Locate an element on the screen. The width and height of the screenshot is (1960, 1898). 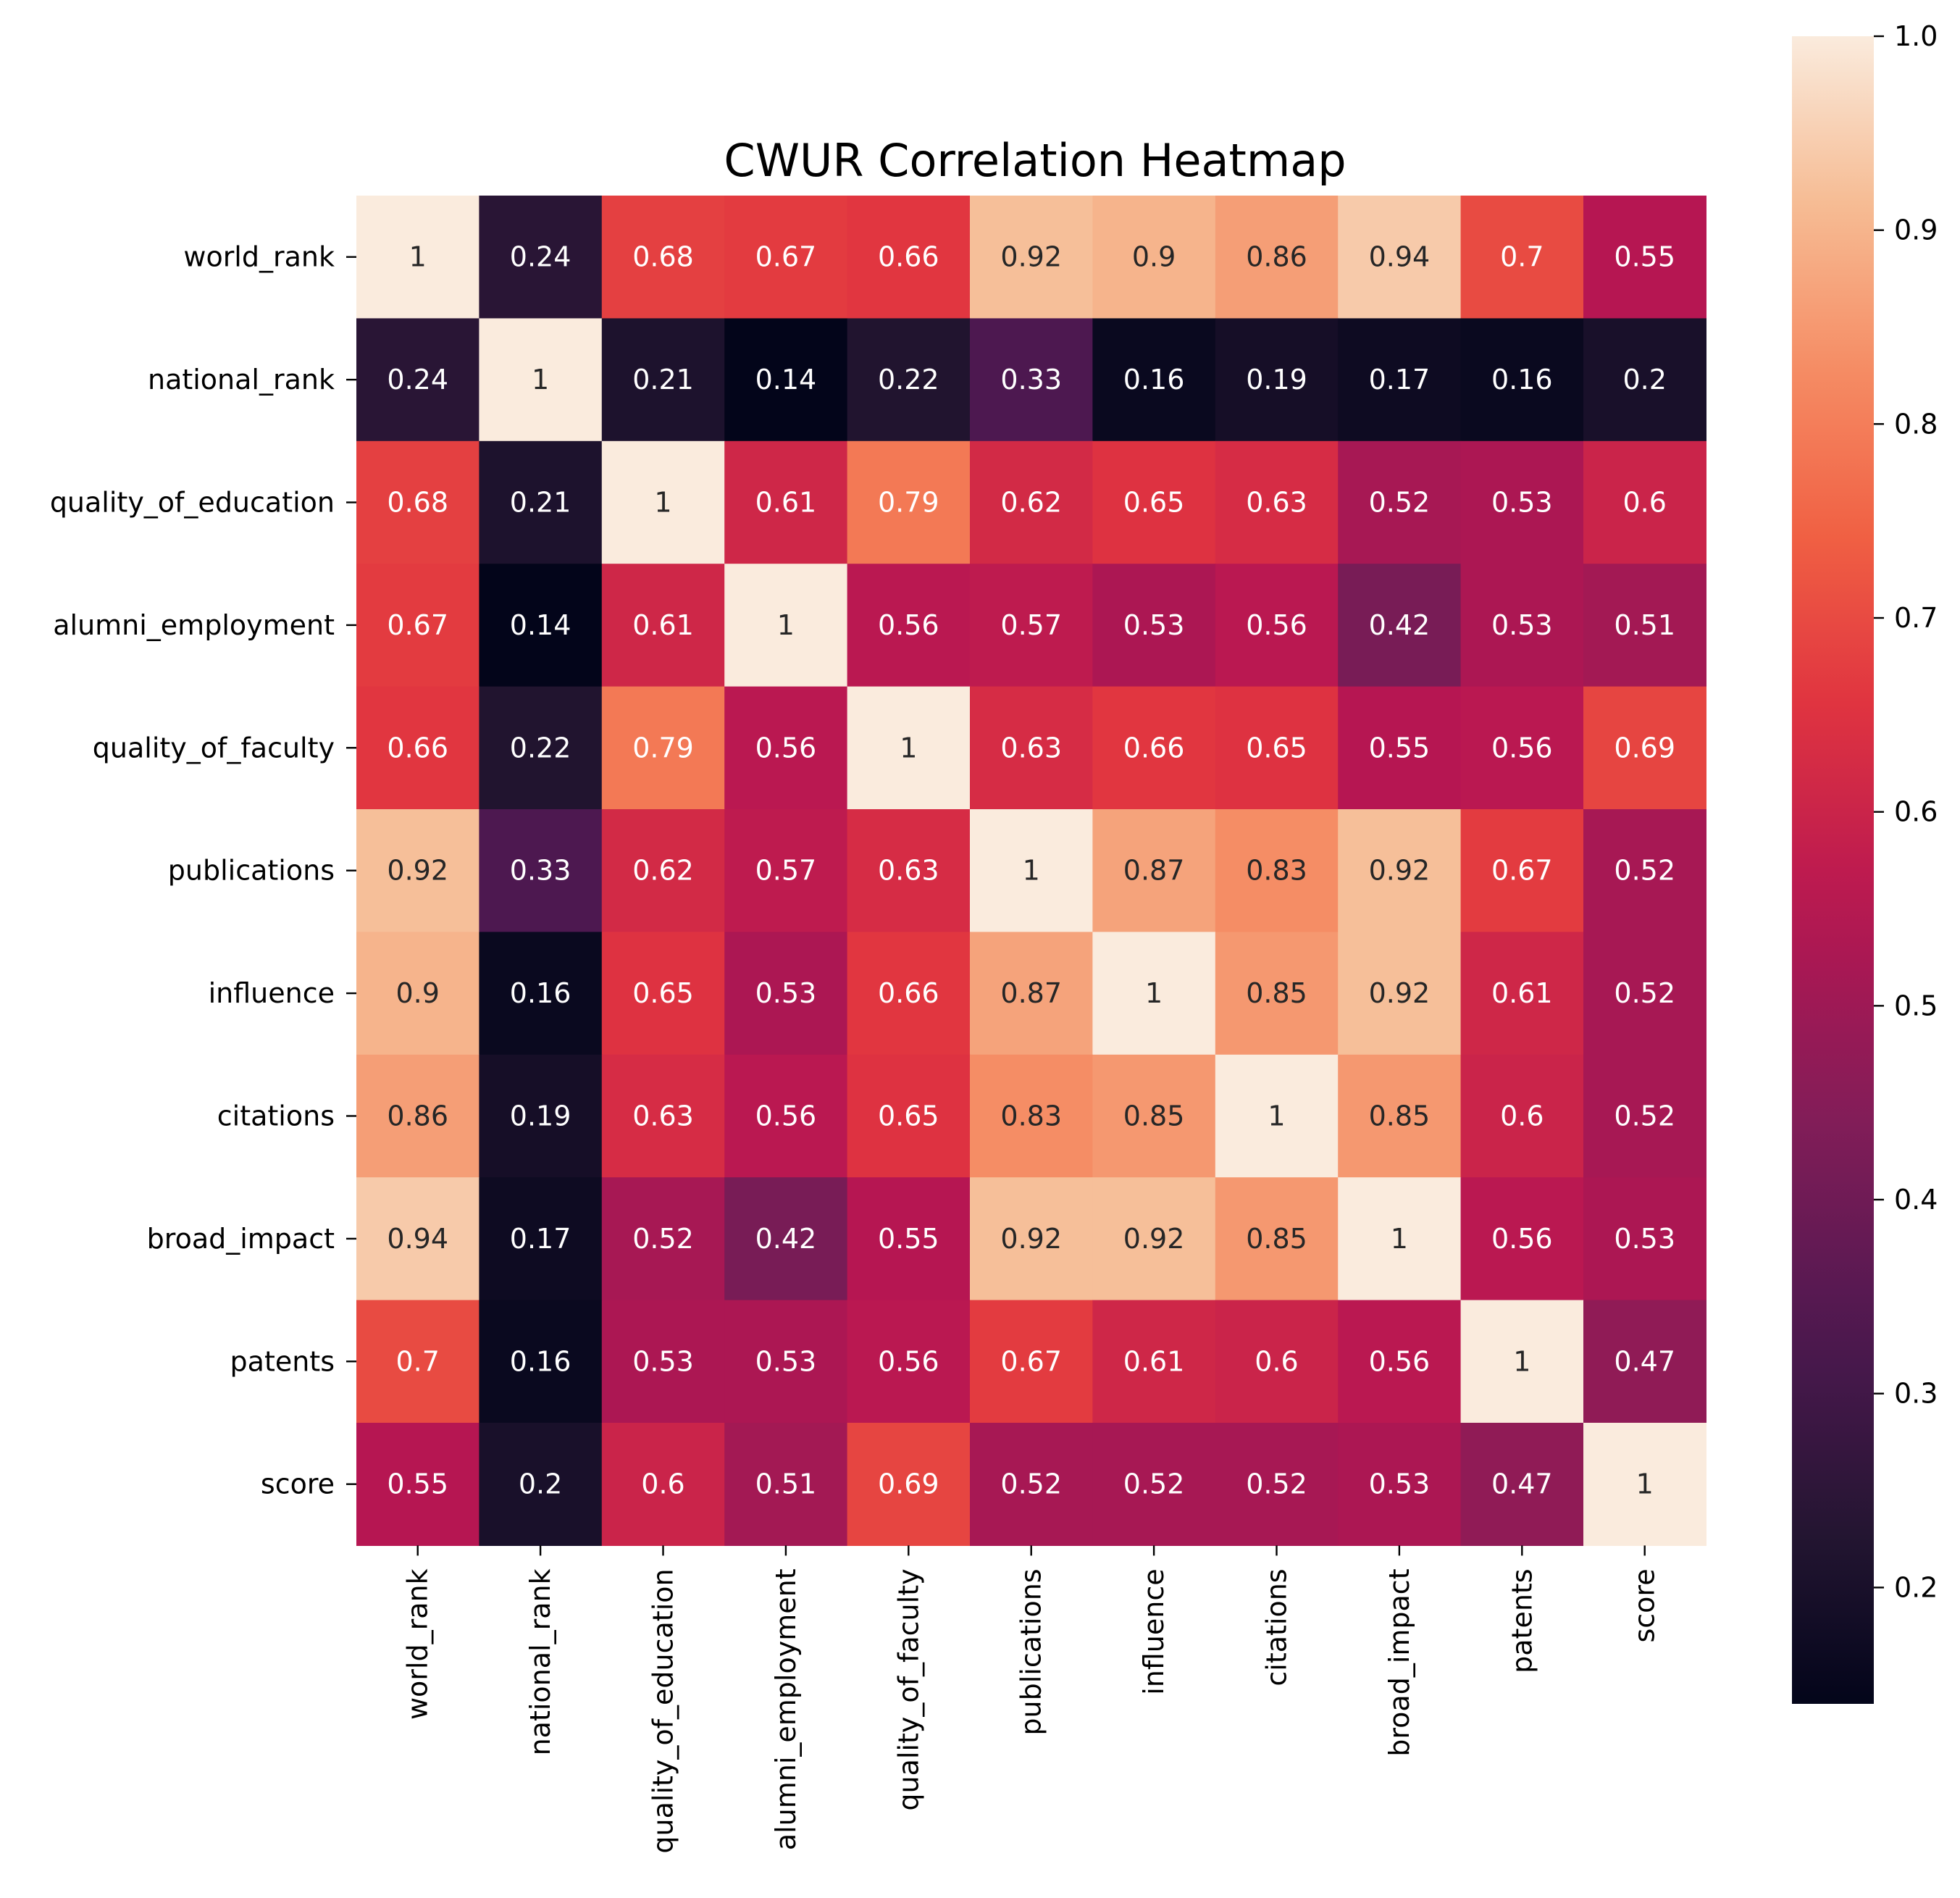
cell-annotation: 0.21 is located at coordinates (540, 503).